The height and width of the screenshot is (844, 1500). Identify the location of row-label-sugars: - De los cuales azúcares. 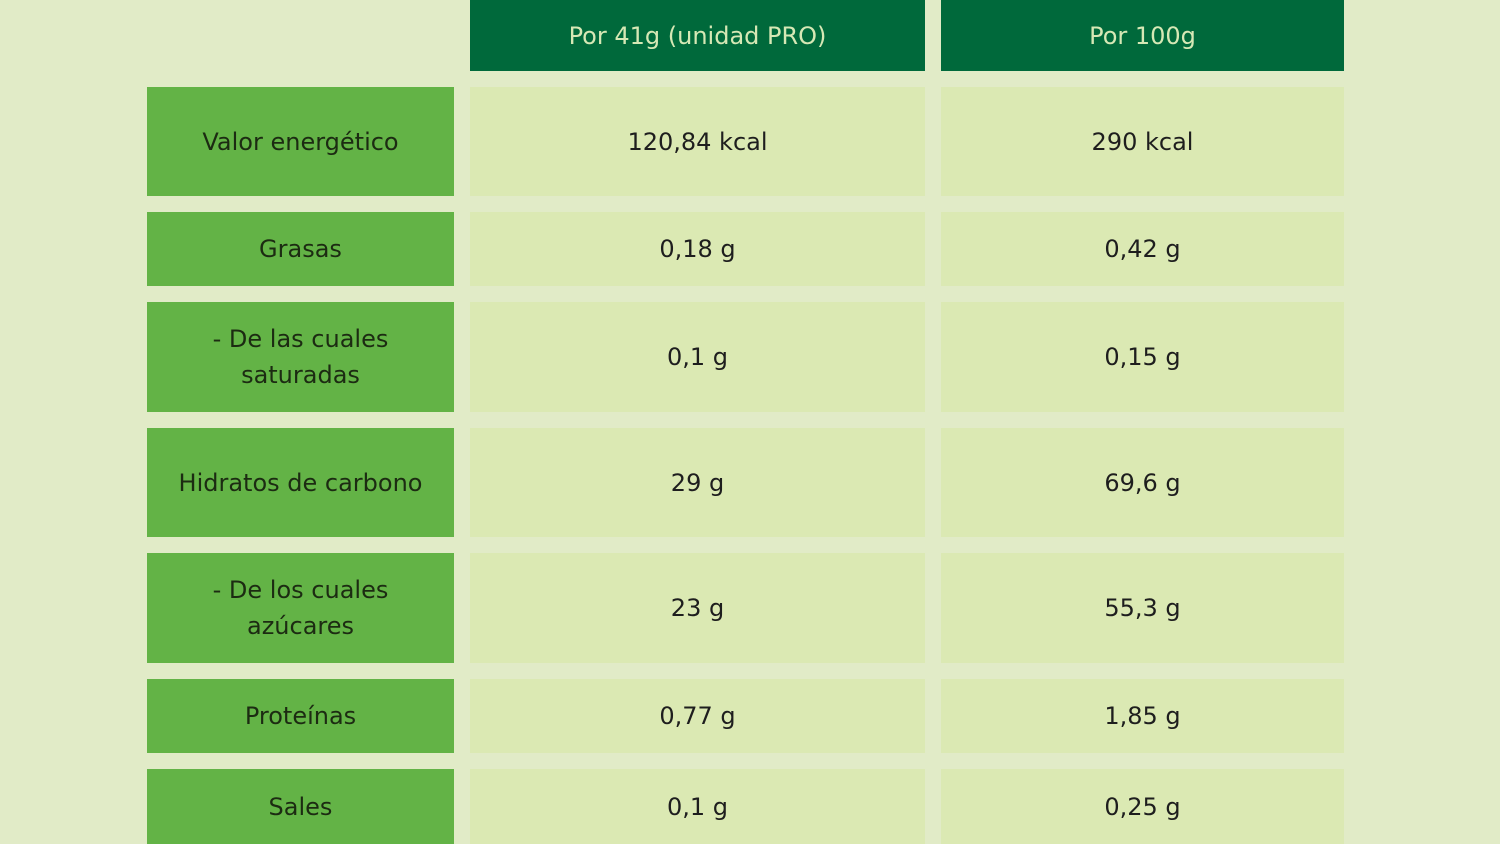
(300, 608).